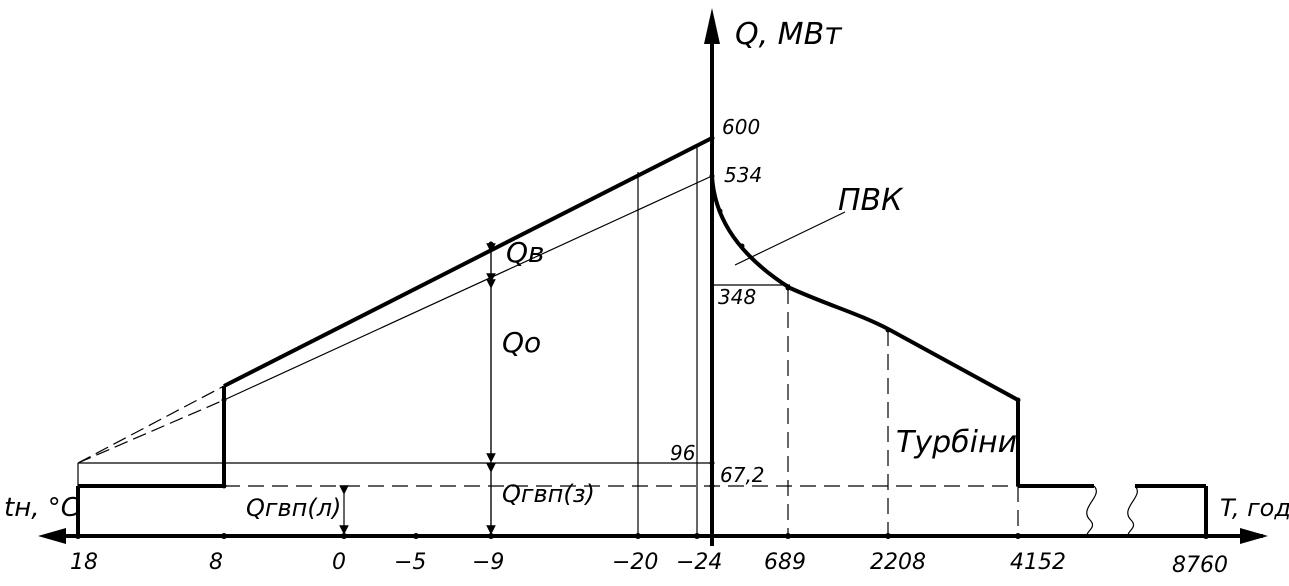 The image size is (1289, 586). What do you see at coordinates (737, 297) in the screenshot?
I see `label-348: 348` at bounding box center [737, 297].